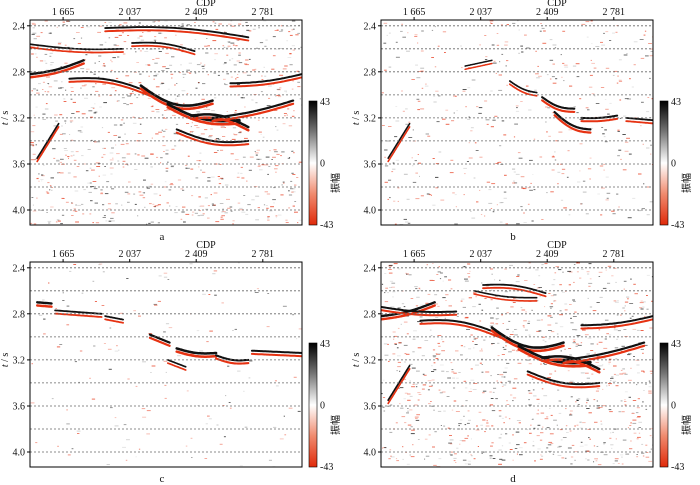 This screenshot has height=485, width=700. What do you see at coordinates (19, 211) in the screenshot?
I see `y-tick-label: 4.0` at bounding box center [19, 211].